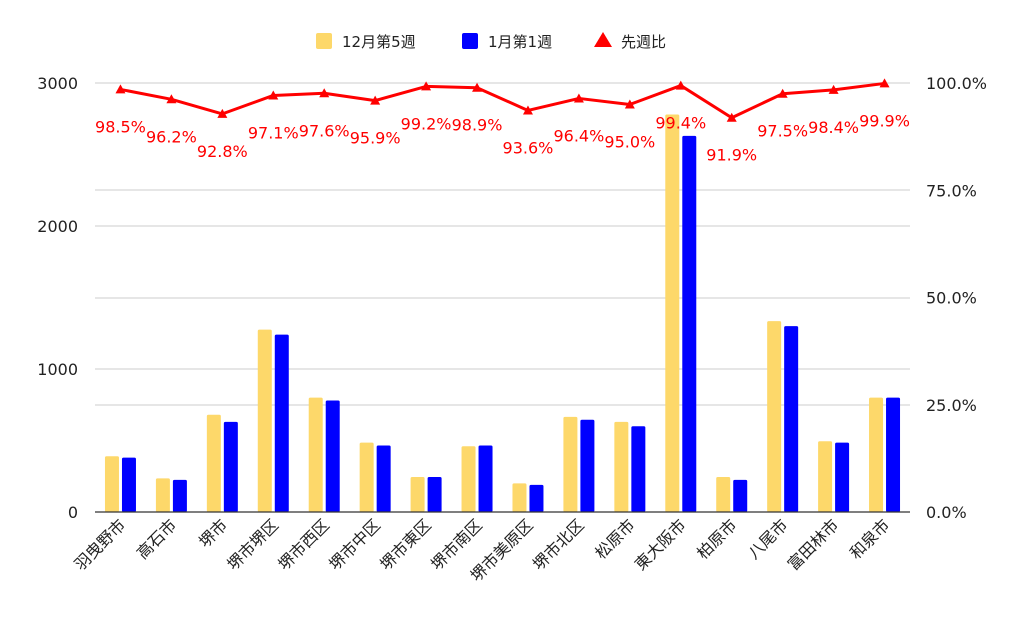 This screenshot has height=633, width=1024. What do you see at coordinates (57, 369) in the screenshot?
I see `left-tick-label: 1000` at bounding box center [57, 369].